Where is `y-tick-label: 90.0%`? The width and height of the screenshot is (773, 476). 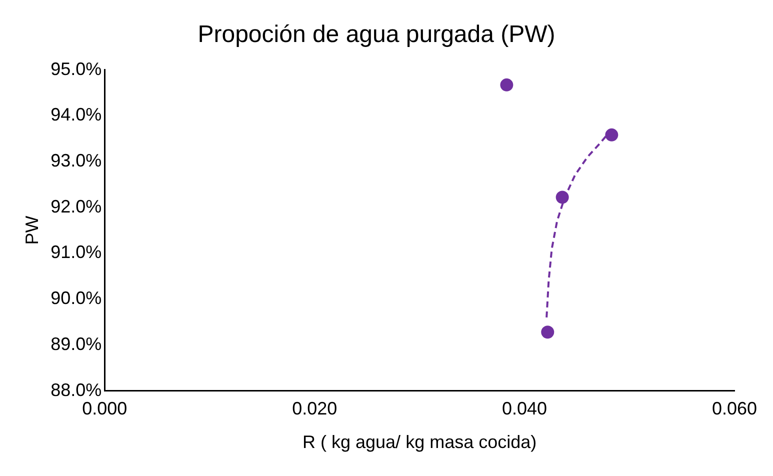 y-tick-label: 90.0% is located at coordinates (76, 298).